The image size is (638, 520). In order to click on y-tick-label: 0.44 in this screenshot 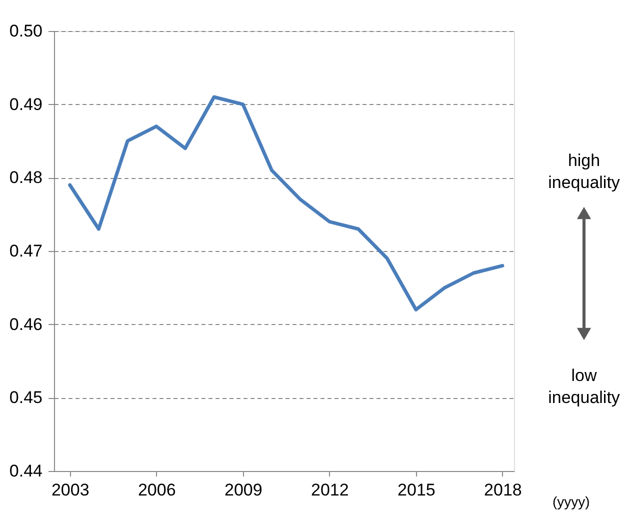, I will do `click(25, 471)`.